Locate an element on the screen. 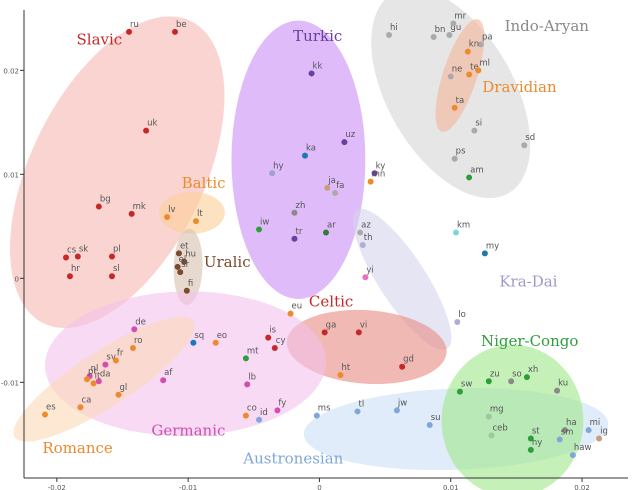  point-label: id is located at coordinates (264, 413).